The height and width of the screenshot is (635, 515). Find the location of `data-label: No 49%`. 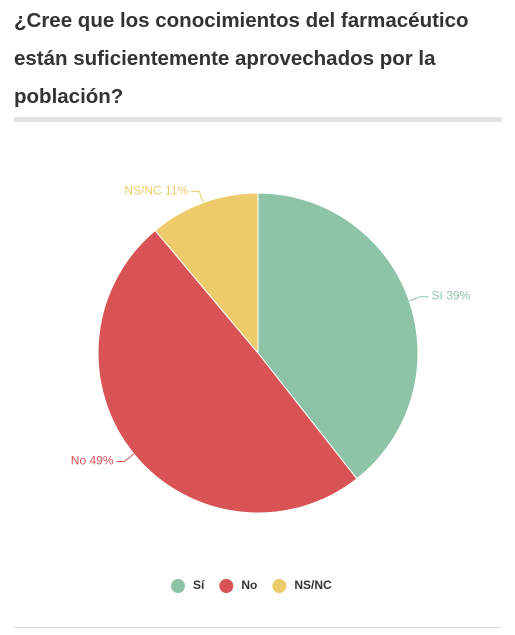

data-label: No 49% is located at coordinates (92, 461).